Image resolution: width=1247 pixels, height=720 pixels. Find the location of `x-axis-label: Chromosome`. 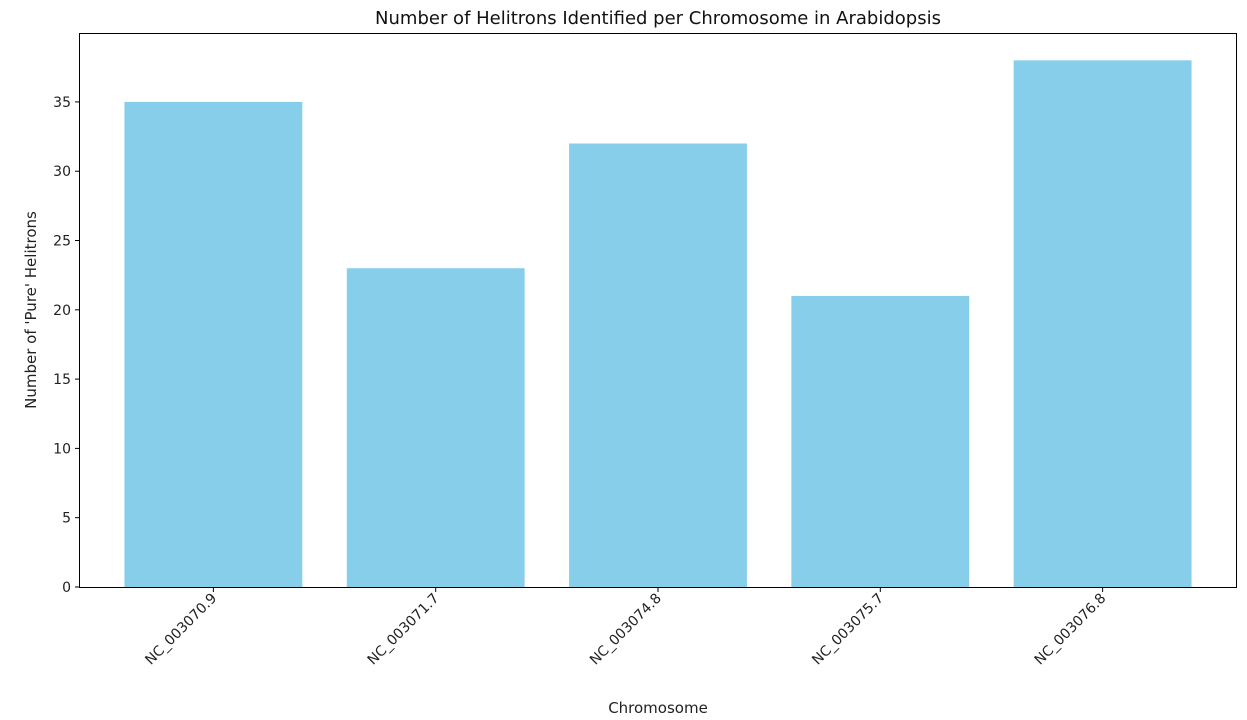

x-axis-label: Chromosome is located at coordinates (658, 708).